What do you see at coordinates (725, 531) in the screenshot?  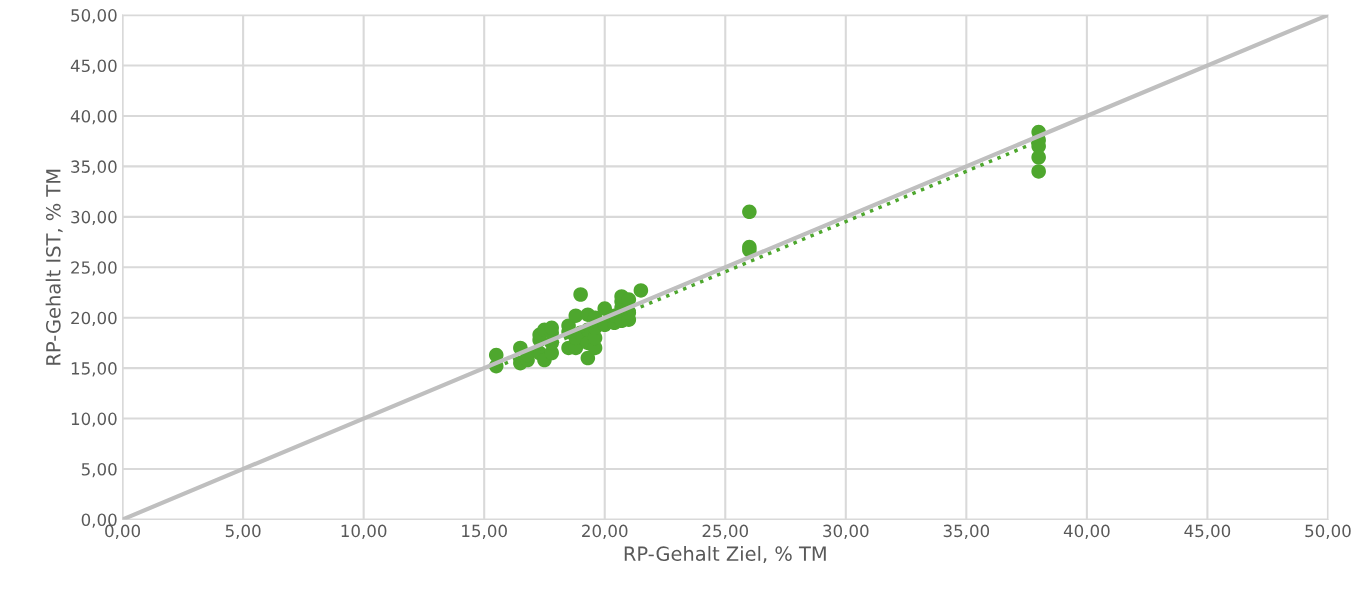 I see `x-tick-label: 25,00` at bounding box center [725, 531].